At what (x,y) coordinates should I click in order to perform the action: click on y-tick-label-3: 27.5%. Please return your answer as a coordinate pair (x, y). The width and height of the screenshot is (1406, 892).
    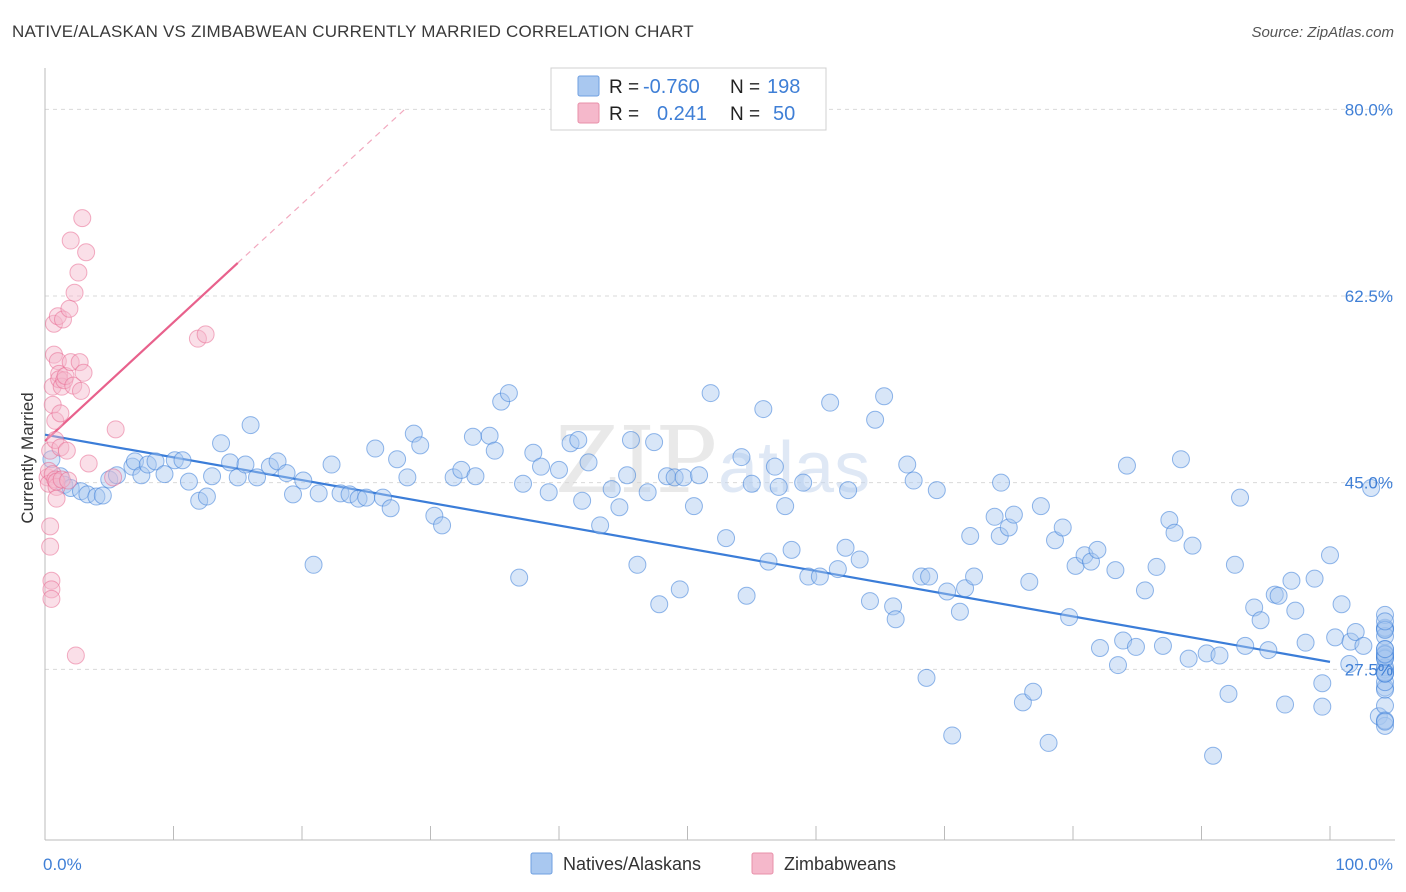
    Looking at the image, I should click on (1369, 669).